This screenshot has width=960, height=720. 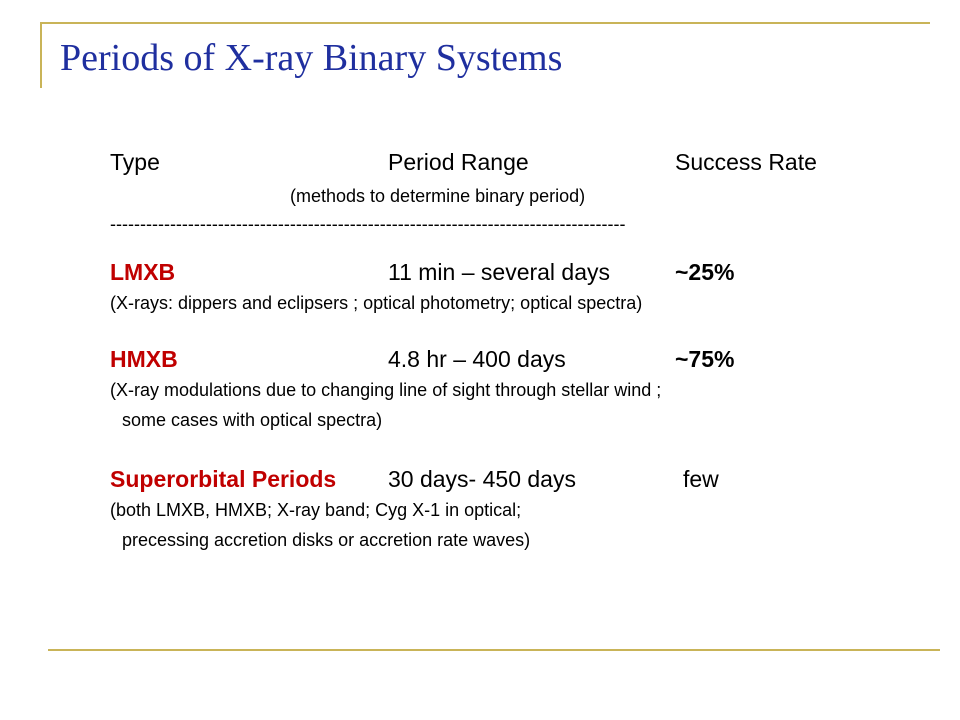 What do you see at coordinates (143, 272) in the screenshot?
I see `row-name-lmxb: LMXB` at bounding box center [143, 272].